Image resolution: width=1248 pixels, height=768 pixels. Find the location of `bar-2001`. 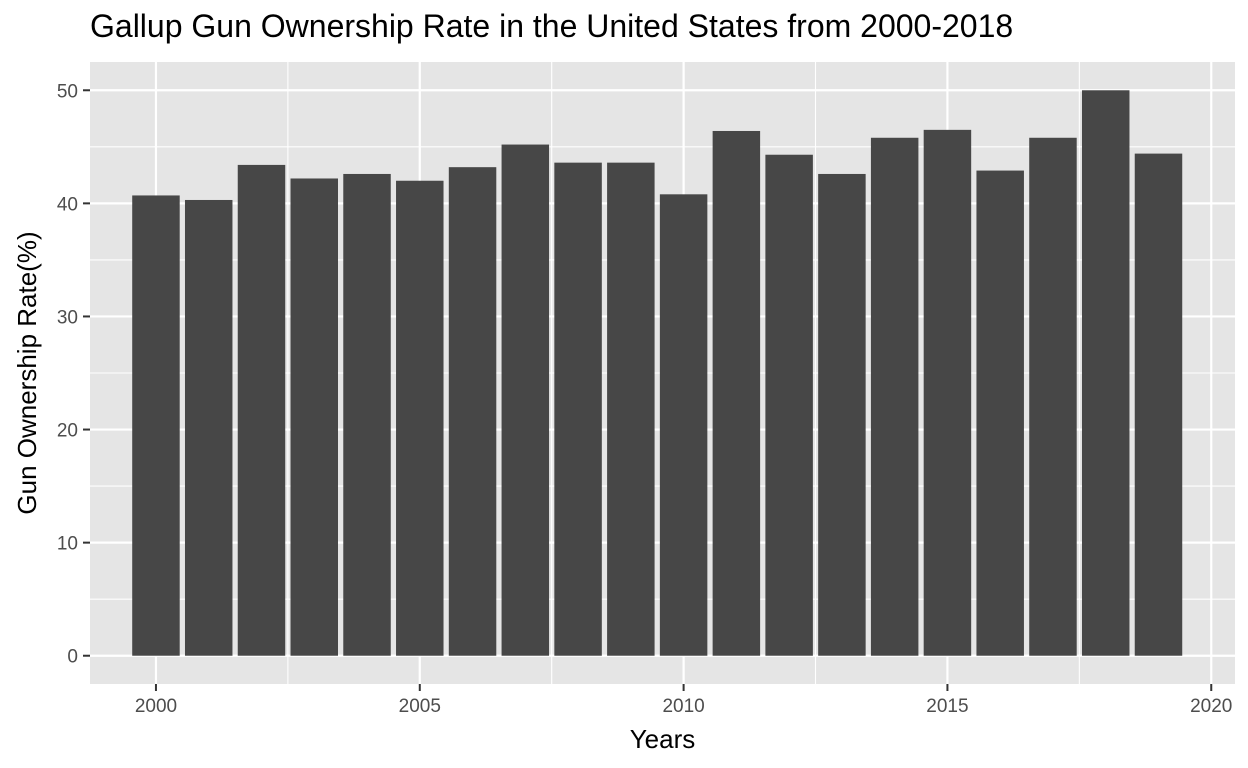

bar-2001 is located at coordinates (208, 427).